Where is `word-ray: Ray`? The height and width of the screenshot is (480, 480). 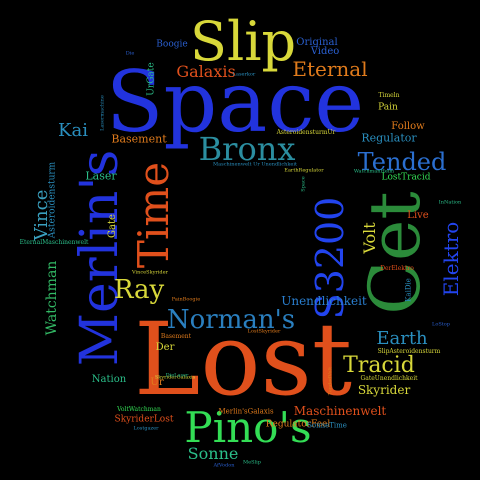
word-ray: Ray is located at coordinates (139, 290).